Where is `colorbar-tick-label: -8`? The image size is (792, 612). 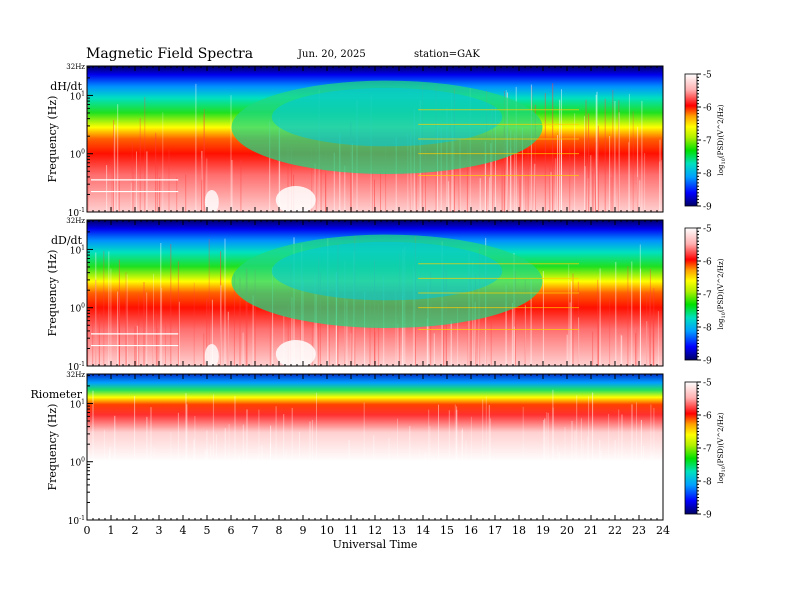 colorbar-tick-label: -8 is located at coordinates (707, 175).